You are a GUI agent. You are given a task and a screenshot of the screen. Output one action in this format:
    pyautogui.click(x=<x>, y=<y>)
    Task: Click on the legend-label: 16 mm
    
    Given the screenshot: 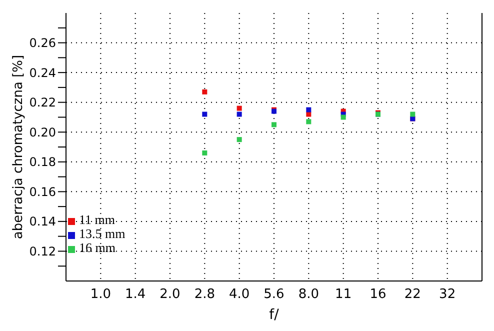 What is the action you would take?
    pyautogui.click(x=97, y=247)
    